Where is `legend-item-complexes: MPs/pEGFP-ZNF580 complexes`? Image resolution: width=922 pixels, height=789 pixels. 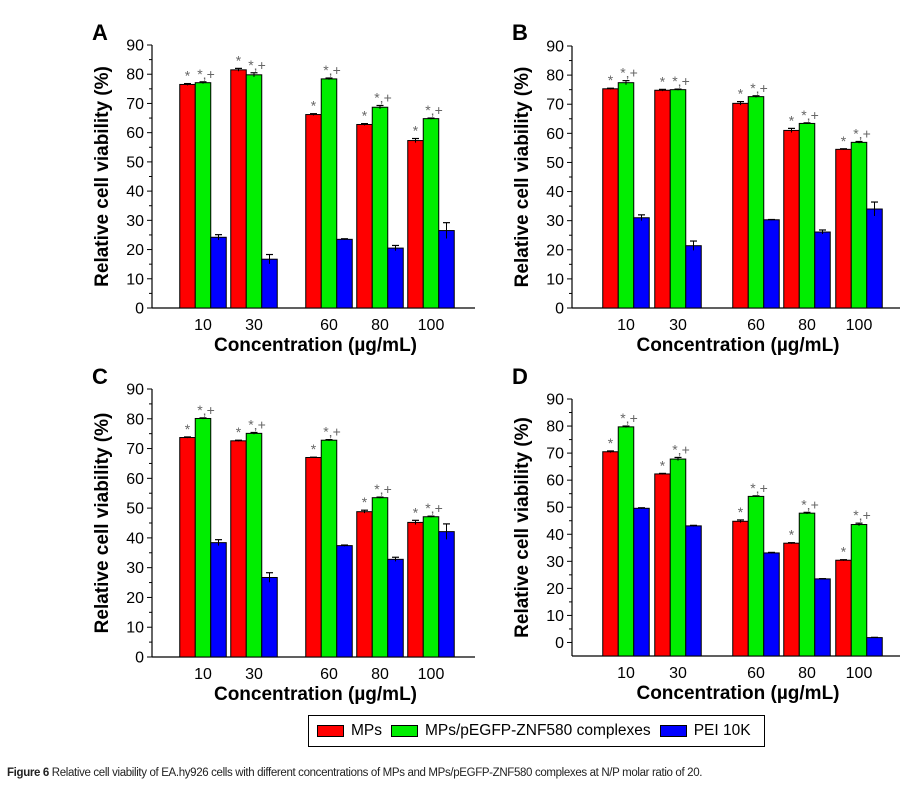 legend-item-complexes: MPs/pEGFP-ZNF580 complexes is located at coordinates (521, 731).